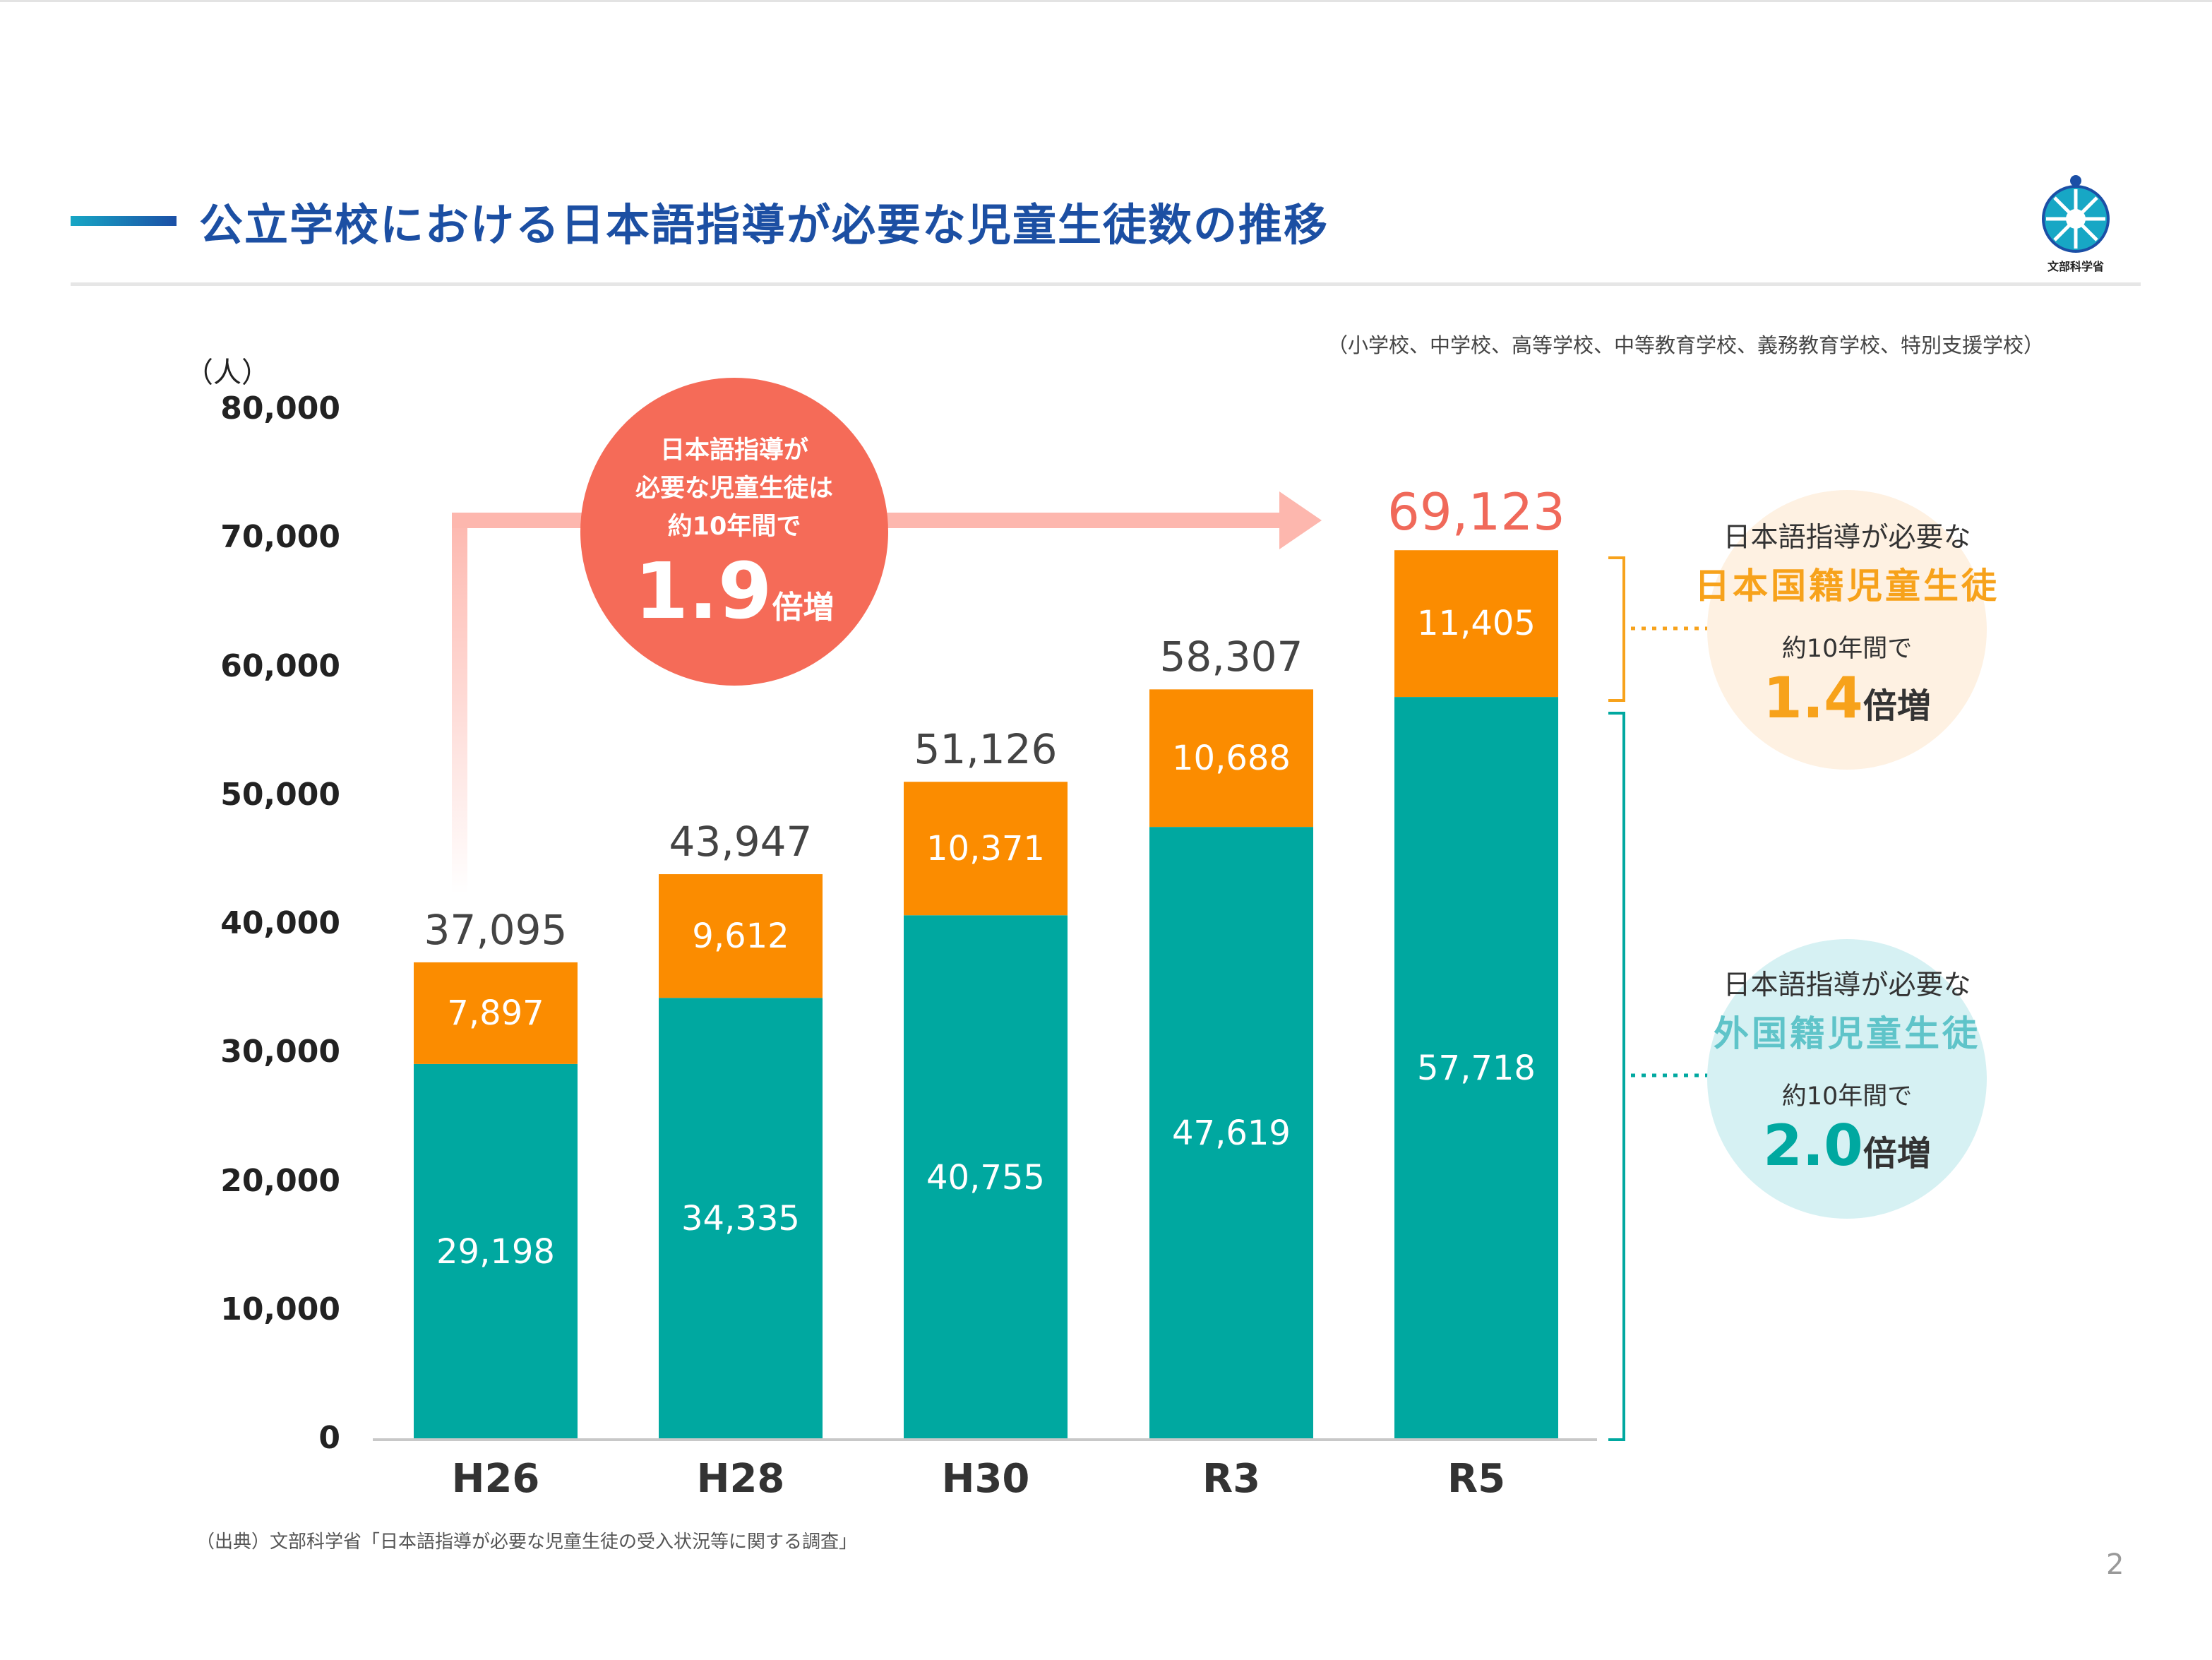 The width and height of the screenshot is (2212, 1660). What do you see at coordinates (764, 225) in the screenshot?
I see `page-title: 公立学校における日本語指導が必要な児童生徒数の推移` at bounding box center [764, 225].